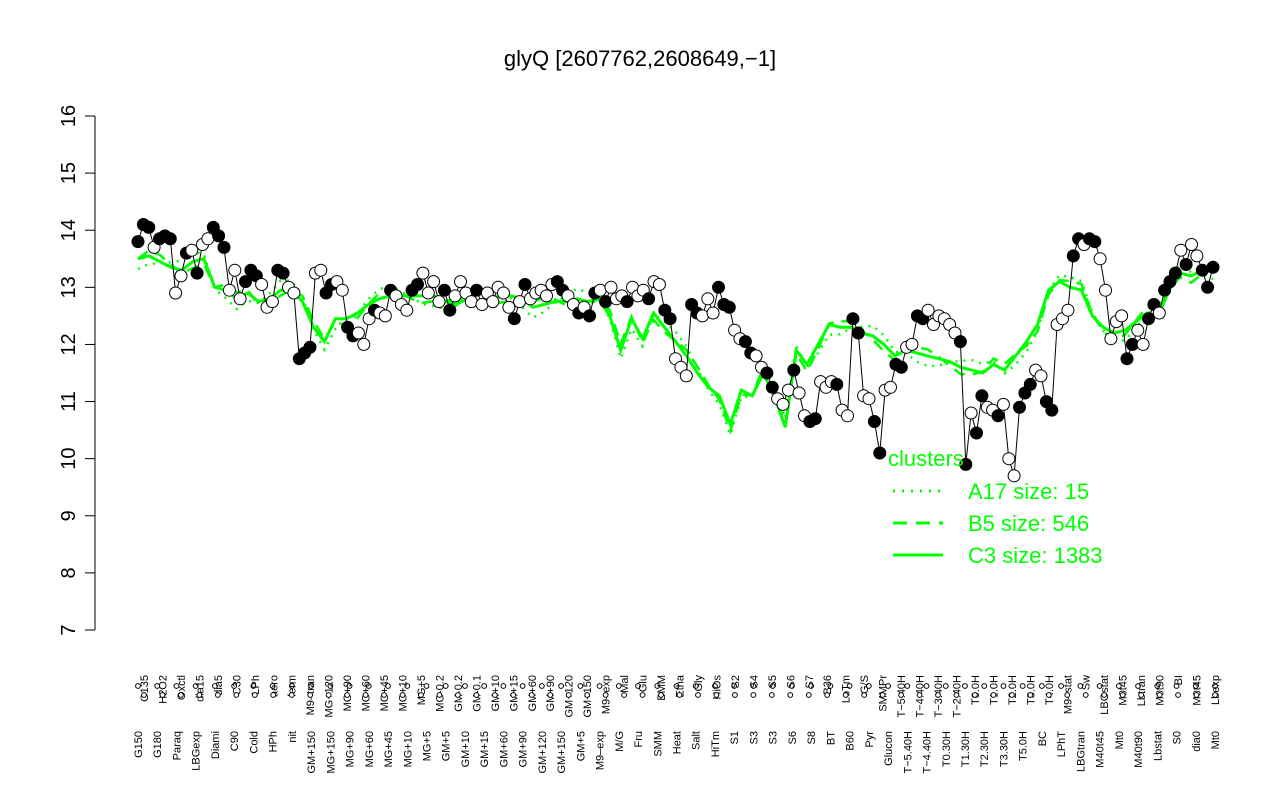  Describe the element at coordinates (364, 344) in the screenshot. I see `data-point-ferm` at that location.